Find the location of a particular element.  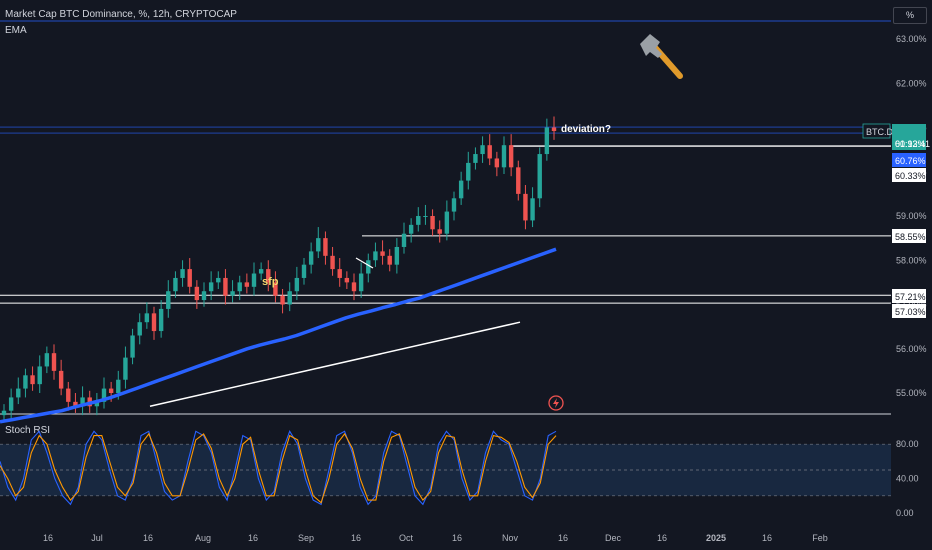

trend-line is located at coordinates (335, 364).